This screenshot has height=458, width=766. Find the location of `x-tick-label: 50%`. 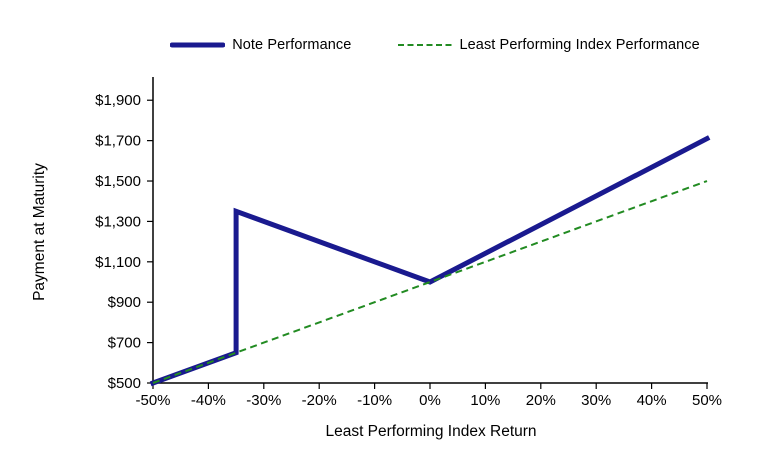

x-tick-label: 50% is located at coordinates (707, 400).